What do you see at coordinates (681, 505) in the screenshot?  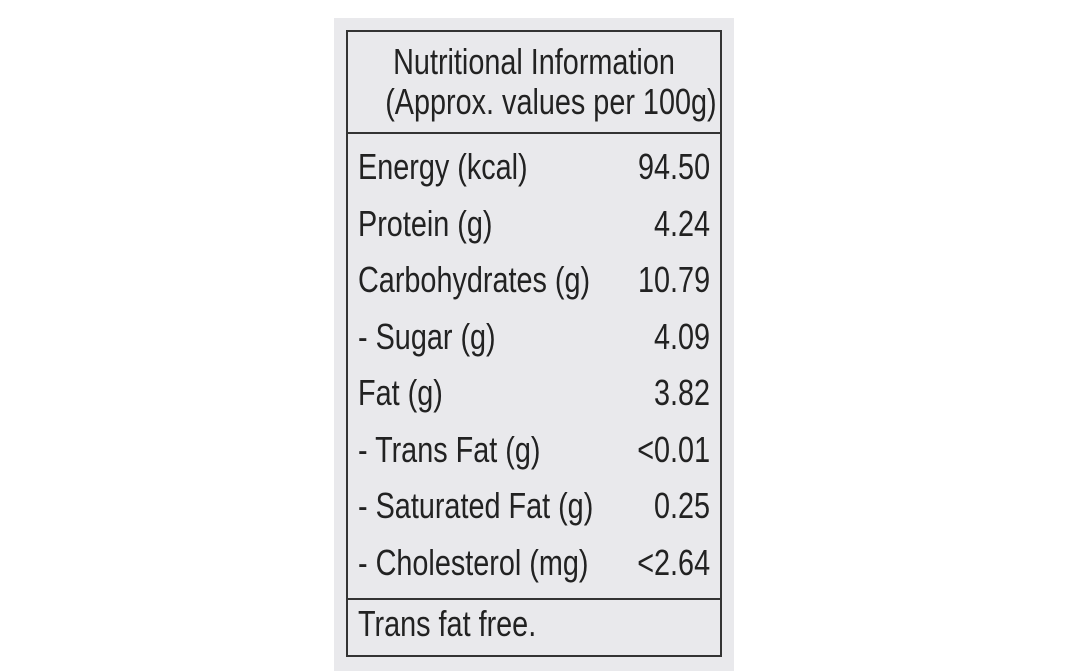 I see `nutrient-value: 0.25` at bounding box center [681, 505].